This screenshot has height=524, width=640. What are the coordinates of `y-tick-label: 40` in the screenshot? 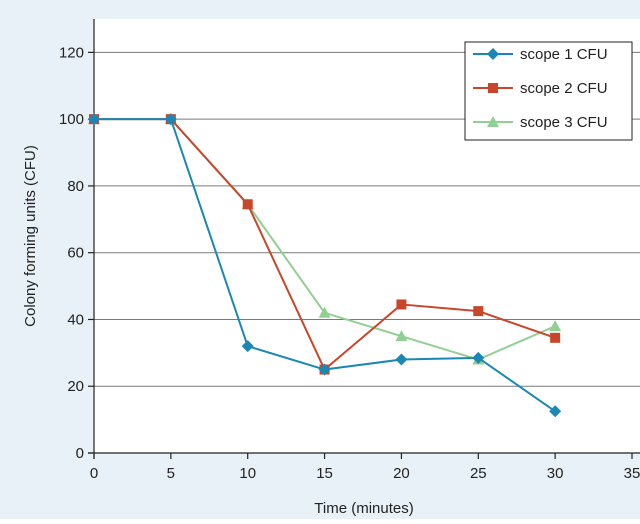 It's located at (75, 319).